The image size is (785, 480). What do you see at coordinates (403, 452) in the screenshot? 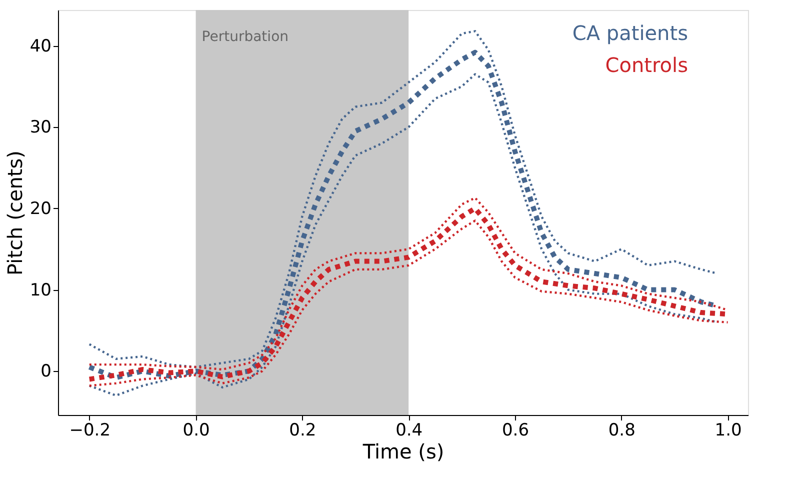
I see `x-axis-title: Time (s)` at bounding box center [403, 452].